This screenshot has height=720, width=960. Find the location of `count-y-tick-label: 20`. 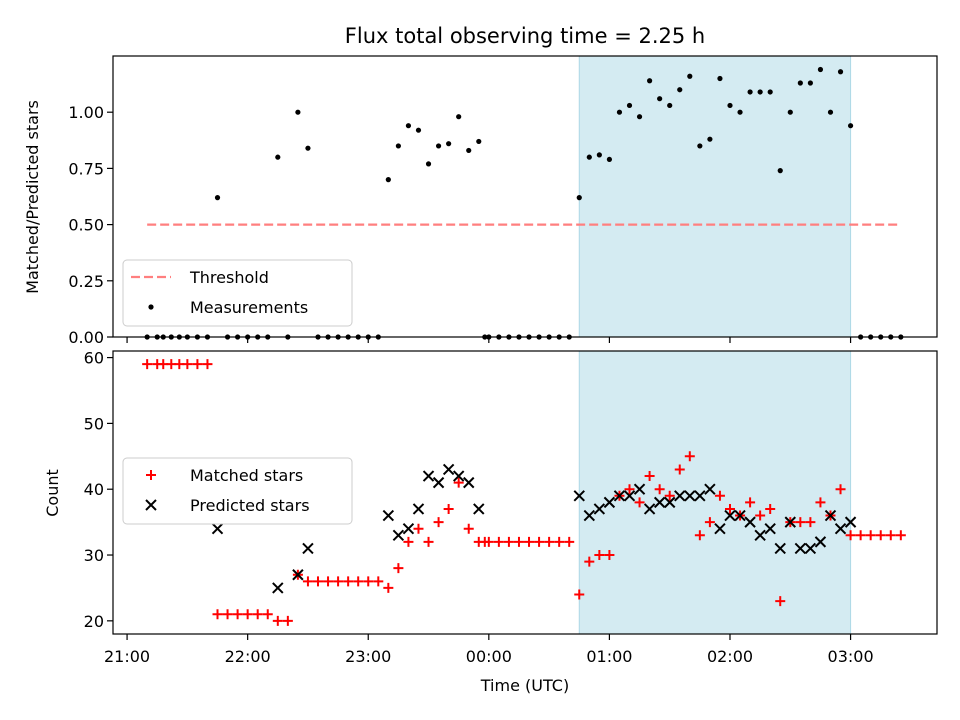

count-y-tick-label: 20 is located at coordinates (94, 621).